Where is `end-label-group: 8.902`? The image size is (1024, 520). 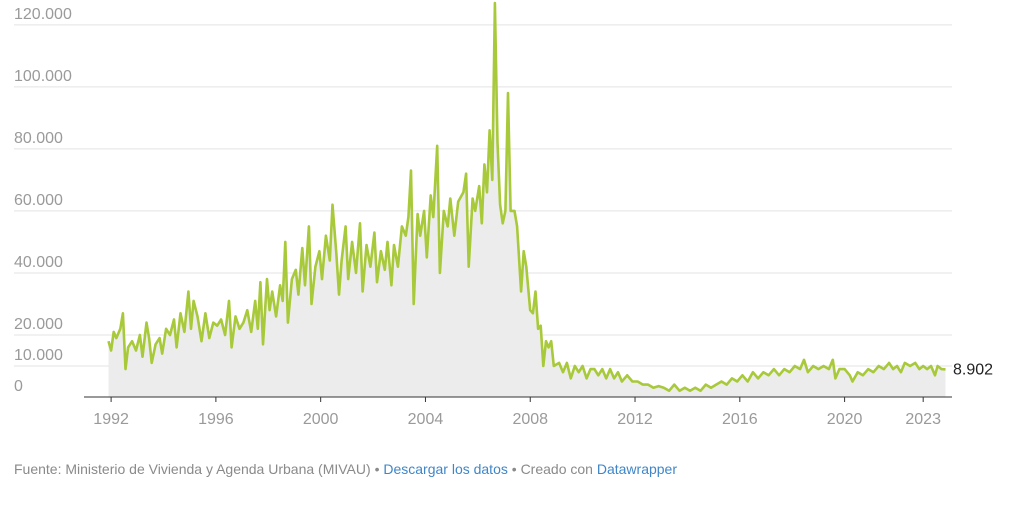 end-label-group: 8.902 is located at coordinates (973, 369).